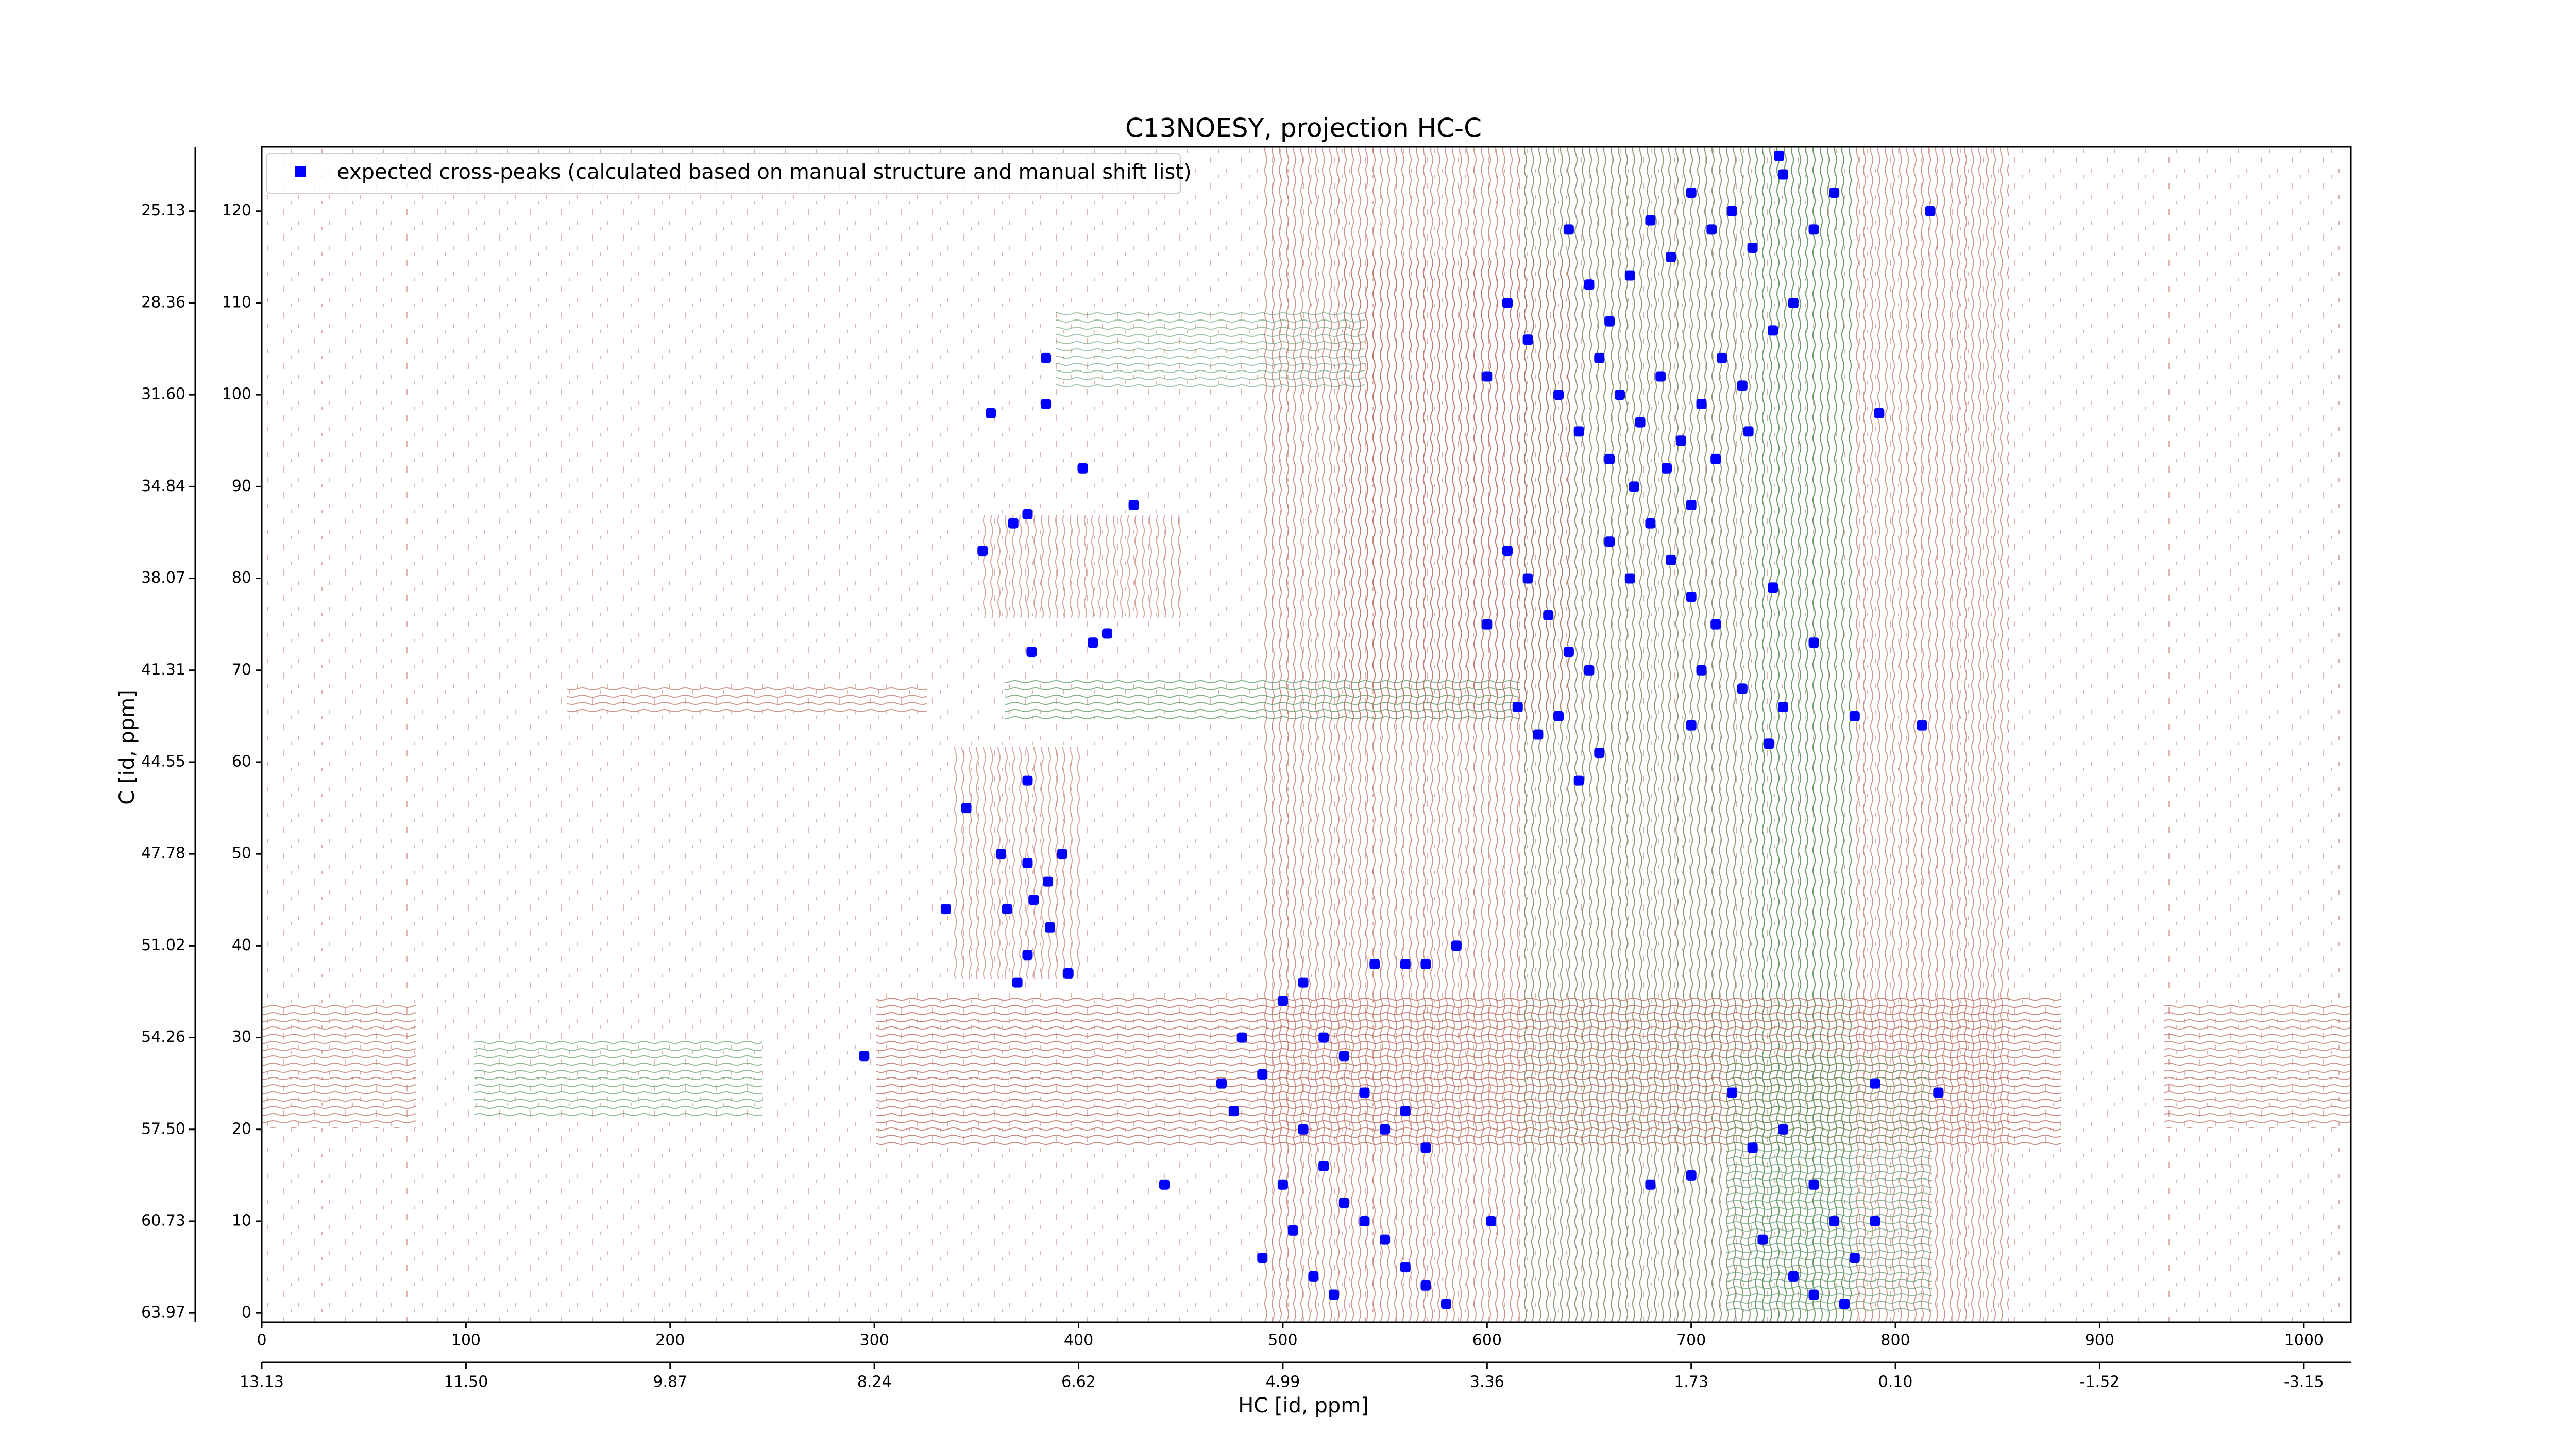  Describe the element at coordinates (1283, 1382) in the screenshot. I see `x2-tick-label: 4.99` at that location.